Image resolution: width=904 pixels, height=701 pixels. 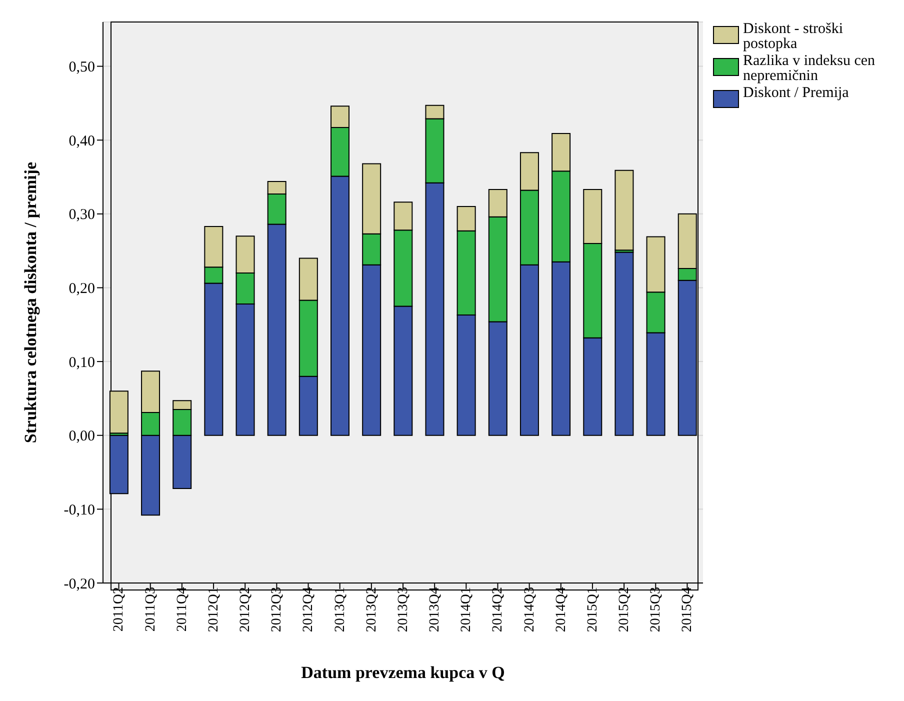 What do you see at coordinates (79, 584) in the screenshot?
I see `y-tick-label: -0,20` at bounding box center [79, 584].